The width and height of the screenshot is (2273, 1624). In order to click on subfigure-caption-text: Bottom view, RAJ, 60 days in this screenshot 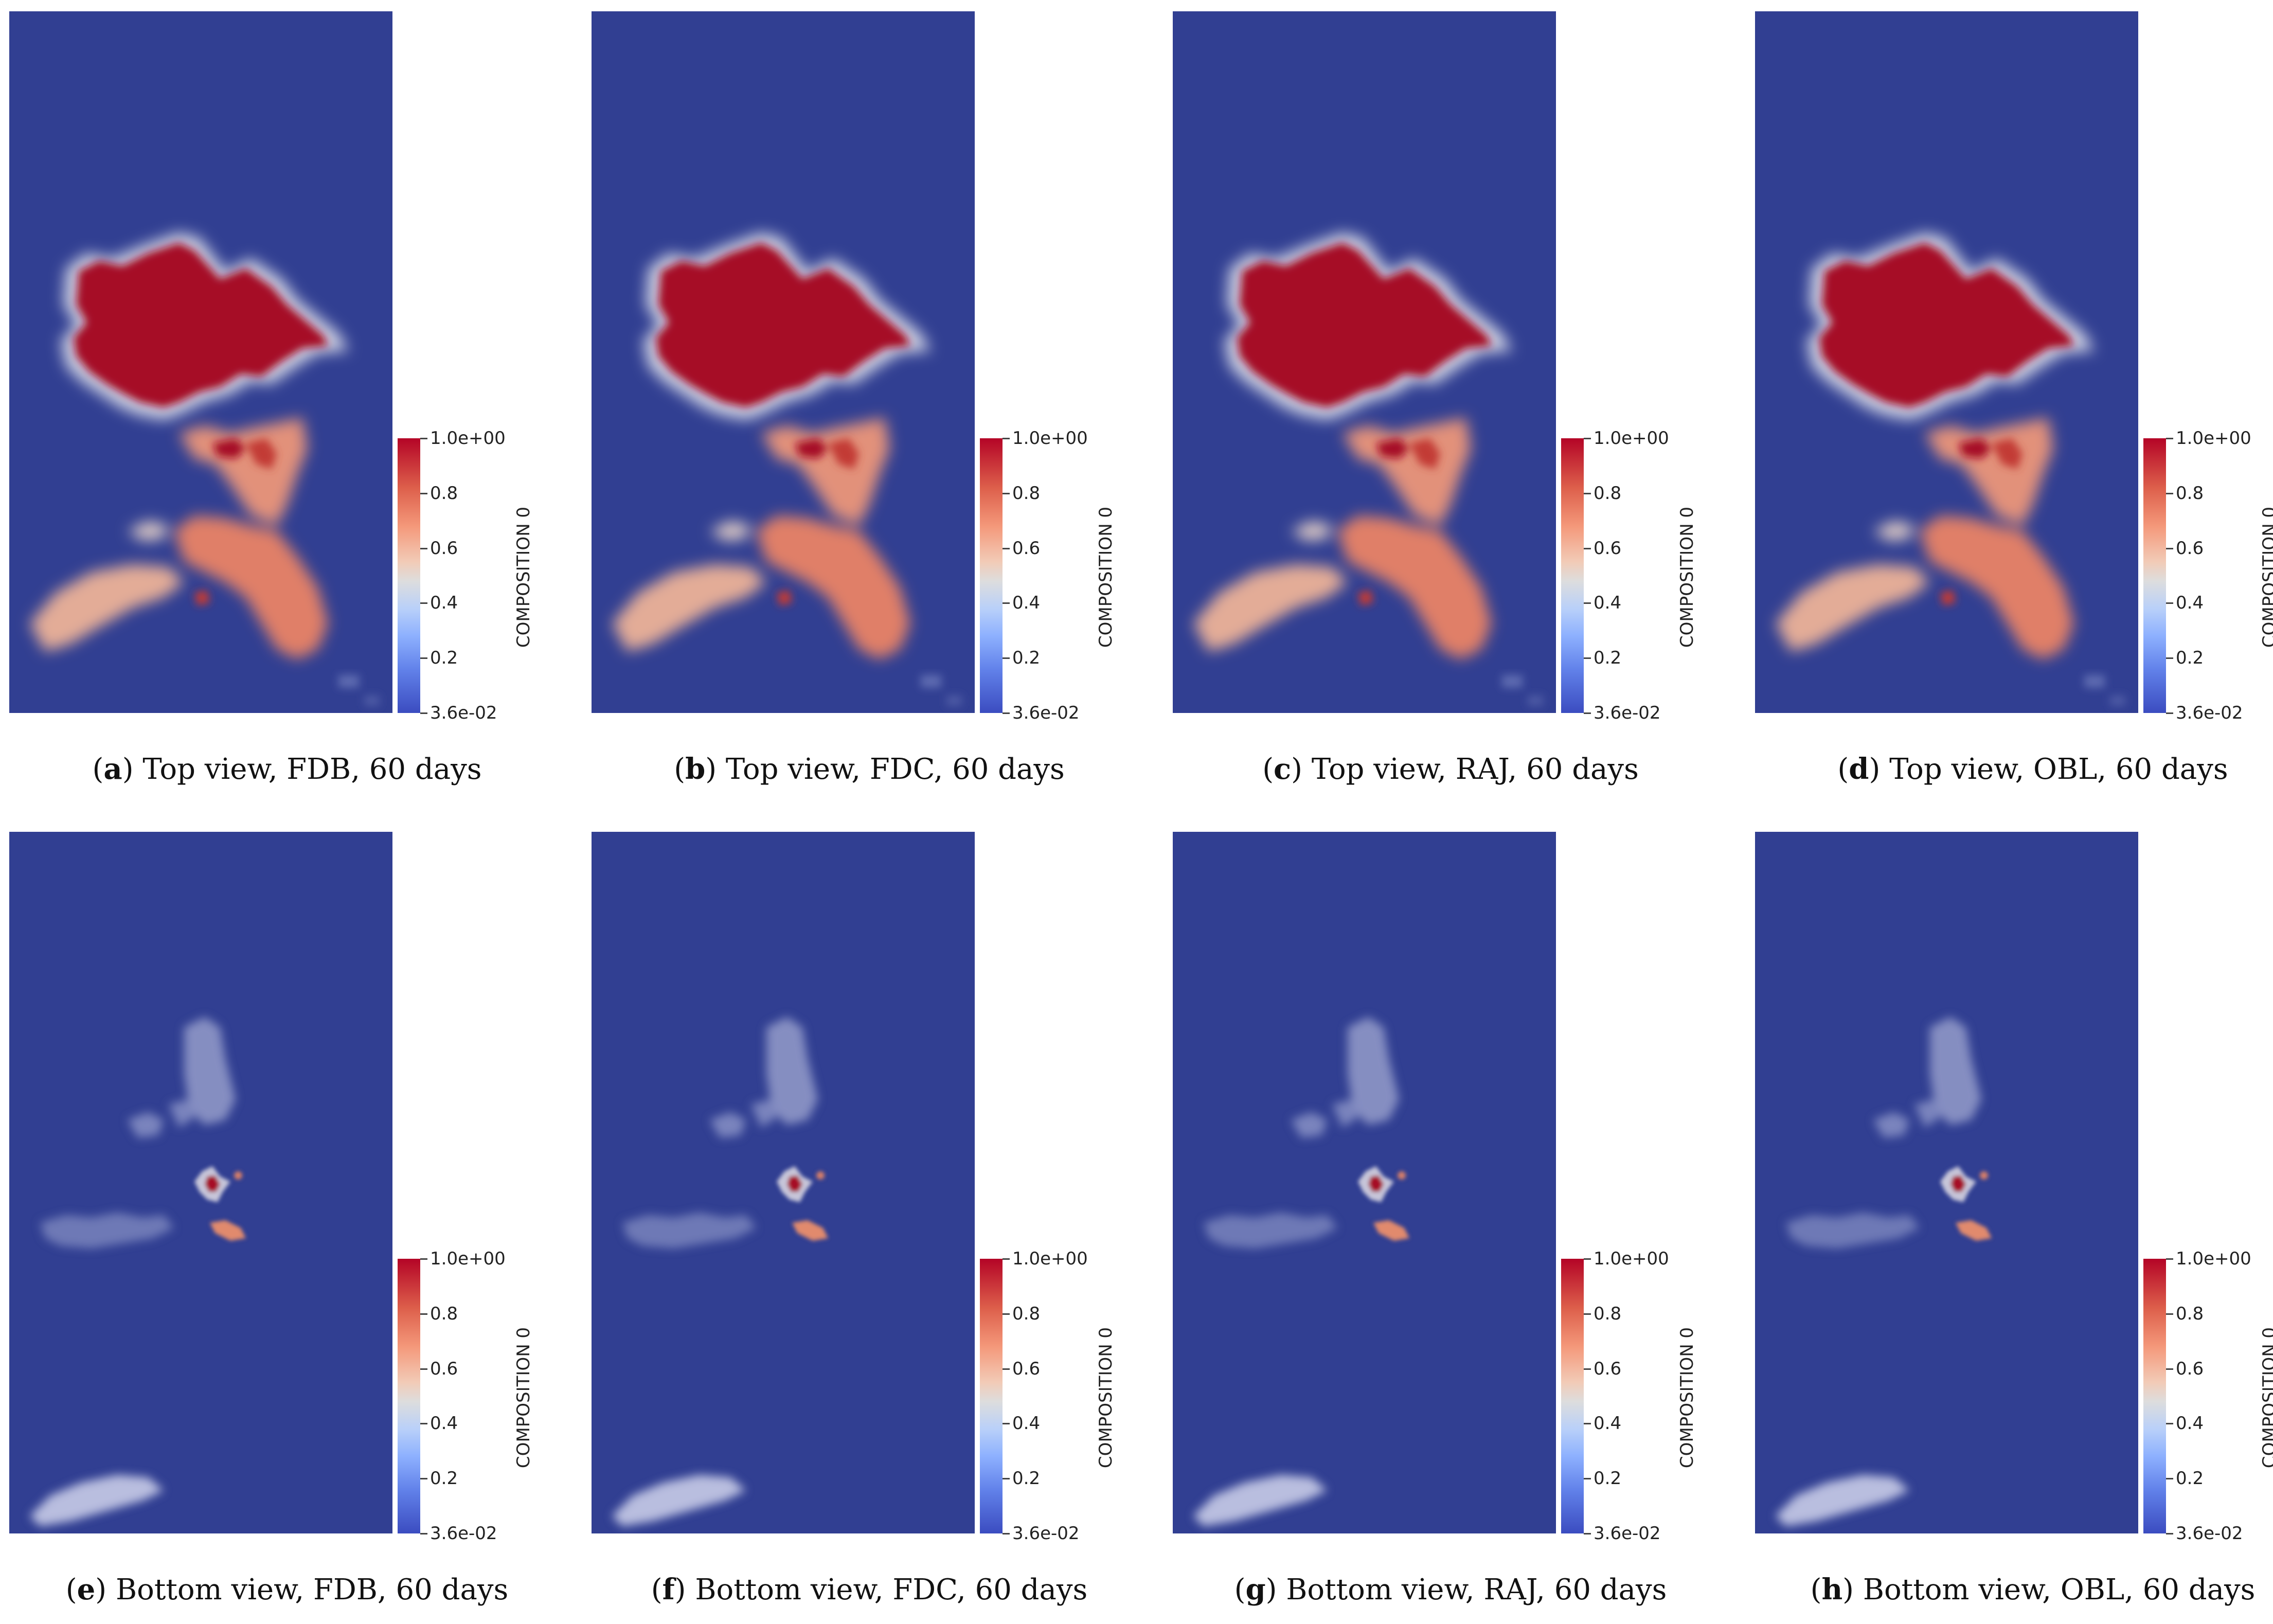, I will do `click(1472, 1590)`.